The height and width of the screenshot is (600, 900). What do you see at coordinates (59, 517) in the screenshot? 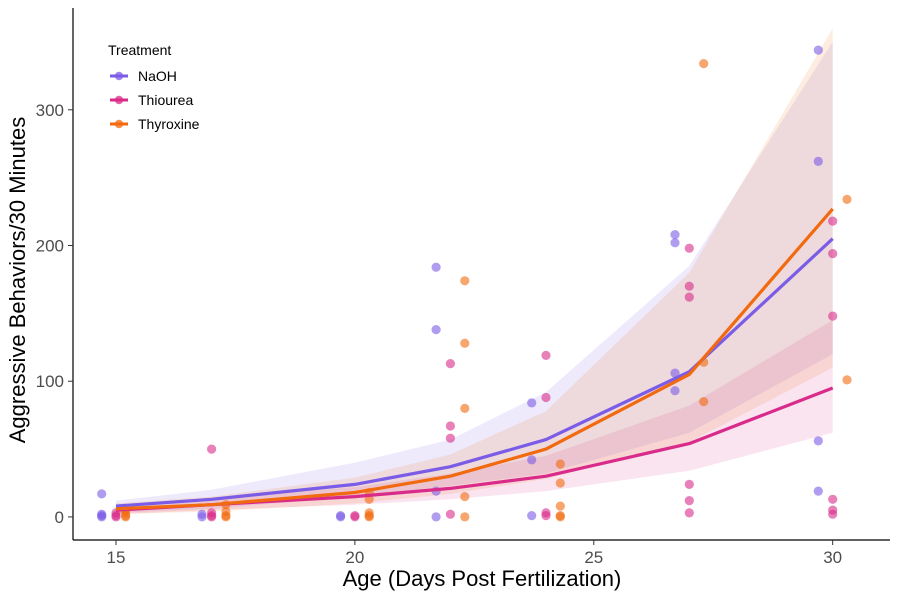
I see `y-tick-label: 0` at bounding box center [59, 517].